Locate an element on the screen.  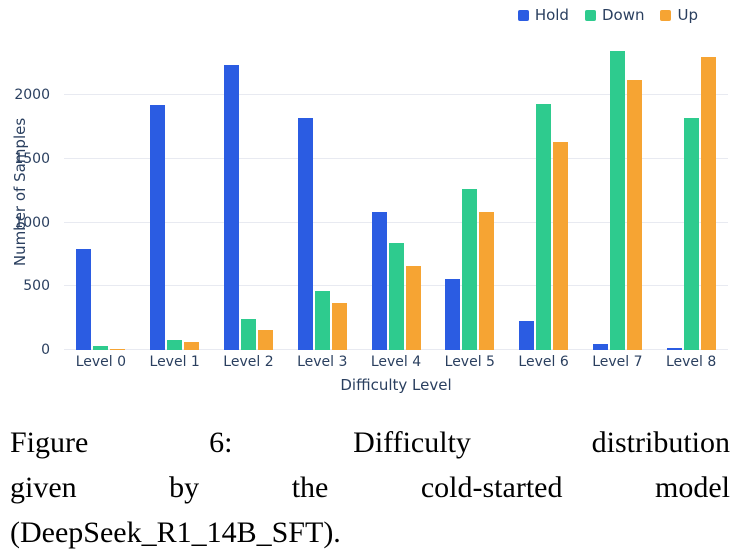
y-tick-label: 500 is located at coordinates (36, 286).